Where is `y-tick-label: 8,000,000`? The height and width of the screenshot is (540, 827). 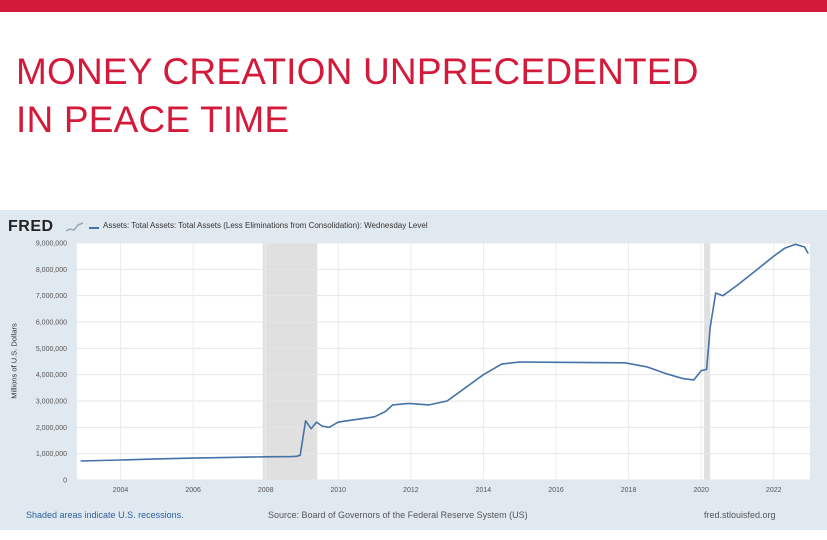 y-tick-label: 8,000,000 is located at coordinates (51, 270).